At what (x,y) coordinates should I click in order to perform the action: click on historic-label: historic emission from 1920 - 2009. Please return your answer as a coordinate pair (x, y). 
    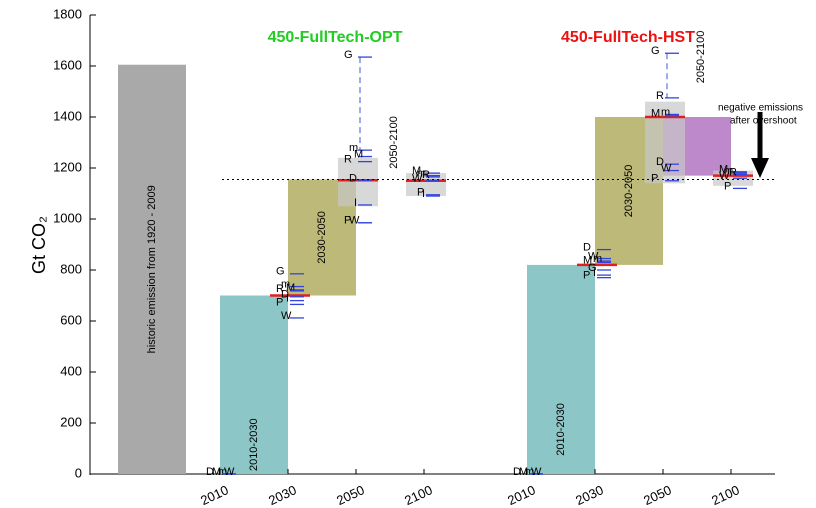
    Looking at the image, I should click on (152, 269).